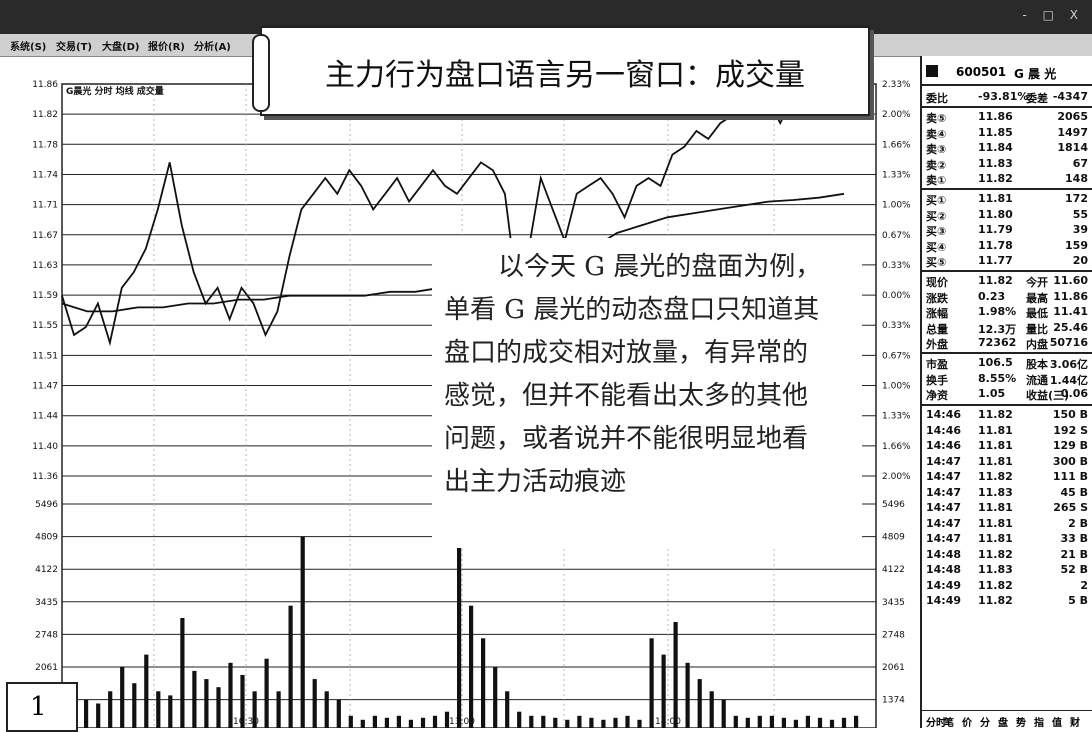 The height and width of the screenshot is (732, 1092). I want to click on quote-row: 现价 11.82 今开 11.60, so click(1008, 281).